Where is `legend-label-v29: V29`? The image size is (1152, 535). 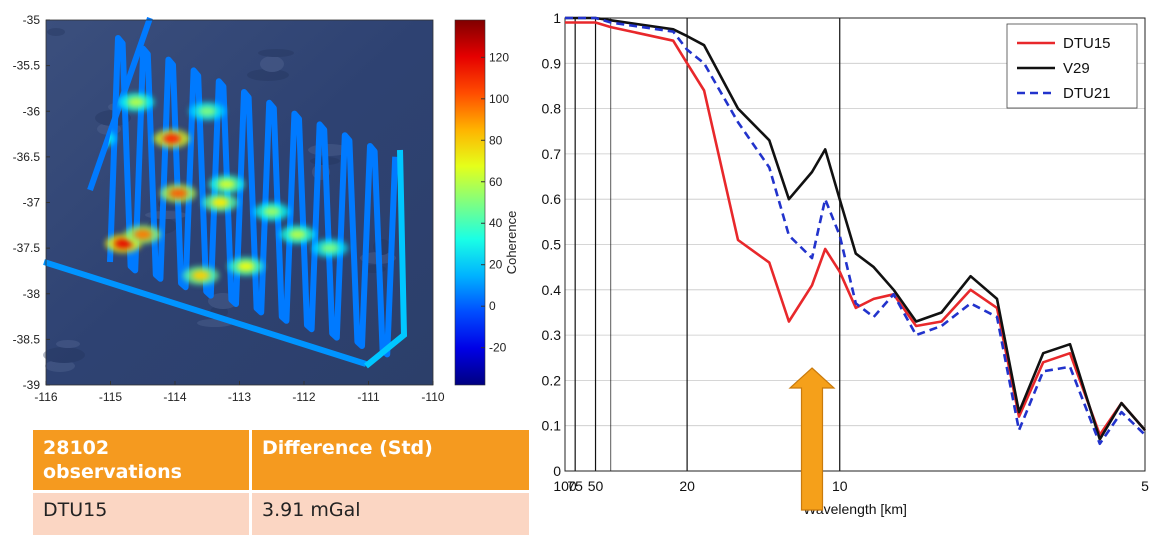 legend-label-v29: V29 is located at coordinates (1076, 68).